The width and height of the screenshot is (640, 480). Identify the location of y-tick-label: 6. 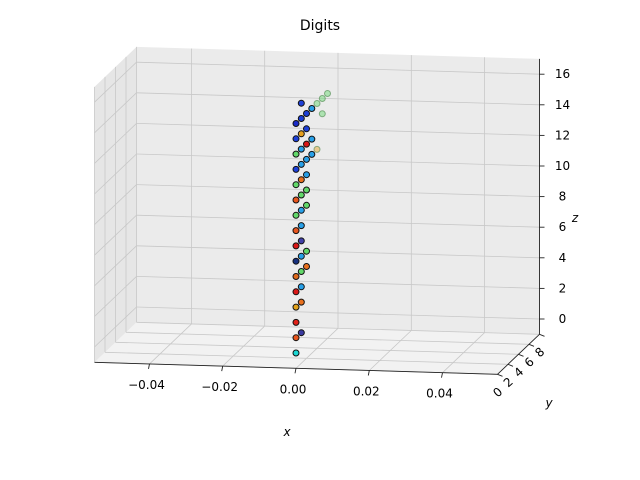
(529, 363).